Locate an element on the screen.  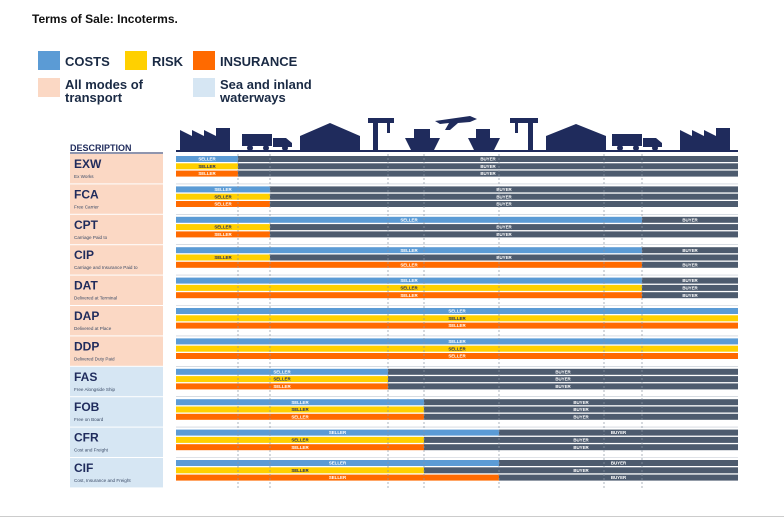
page-title: Terms of Sale: Incoterms. is located at coordinates (105, 19).